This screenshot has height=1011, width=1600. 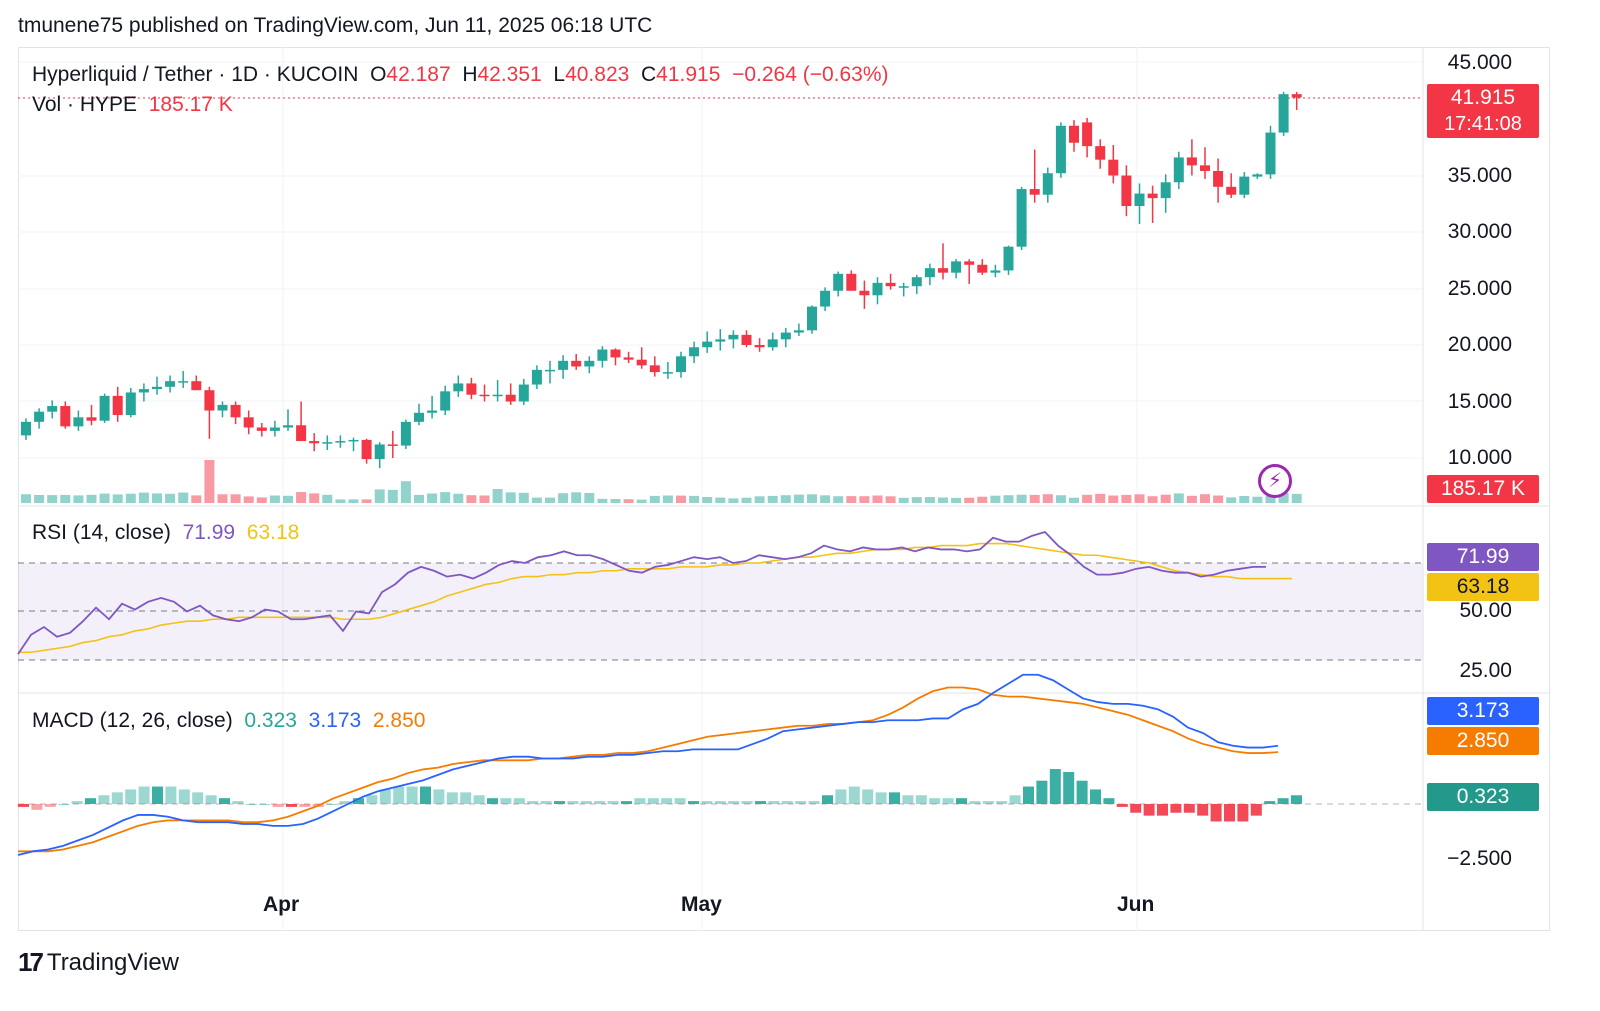 I want to click on macd-line-value: 3.173, so click(x=335, y=720).